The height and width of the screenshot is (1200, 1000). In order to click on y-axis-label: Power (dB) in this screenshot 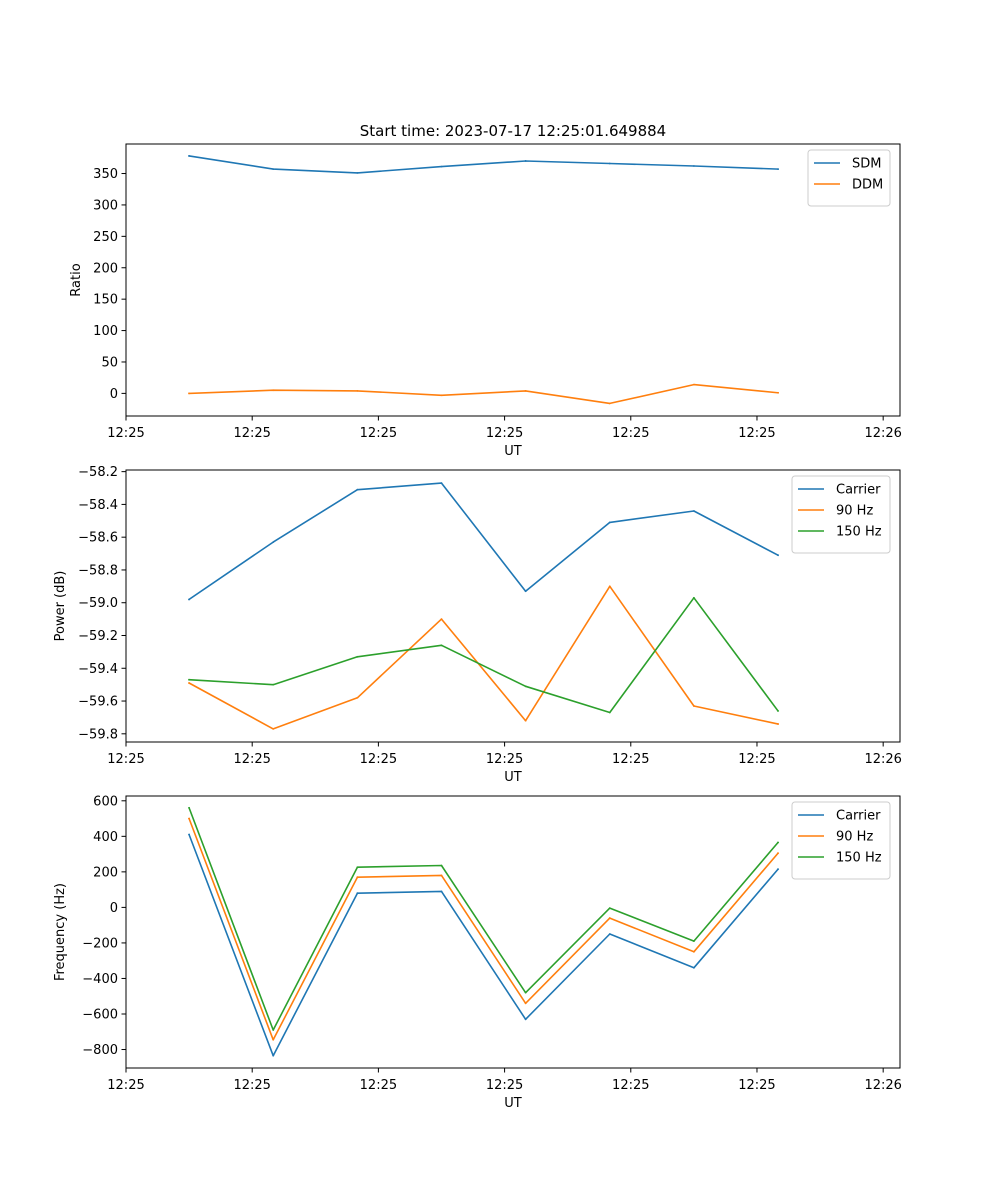, I will do `click(60, 606)`.